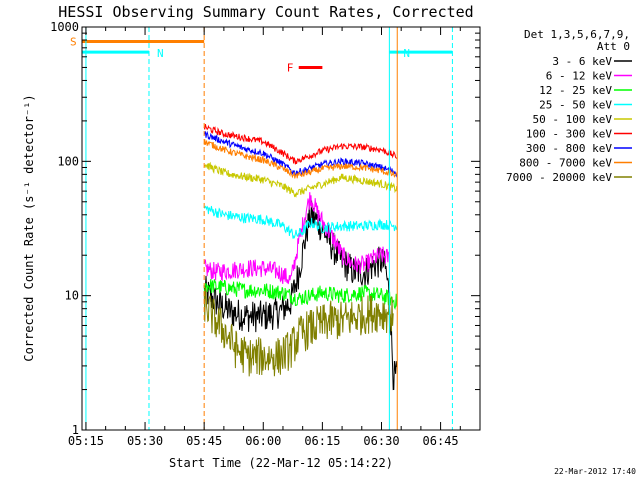  I want to click on x-tick-label: 06:30, so click(381, 441).